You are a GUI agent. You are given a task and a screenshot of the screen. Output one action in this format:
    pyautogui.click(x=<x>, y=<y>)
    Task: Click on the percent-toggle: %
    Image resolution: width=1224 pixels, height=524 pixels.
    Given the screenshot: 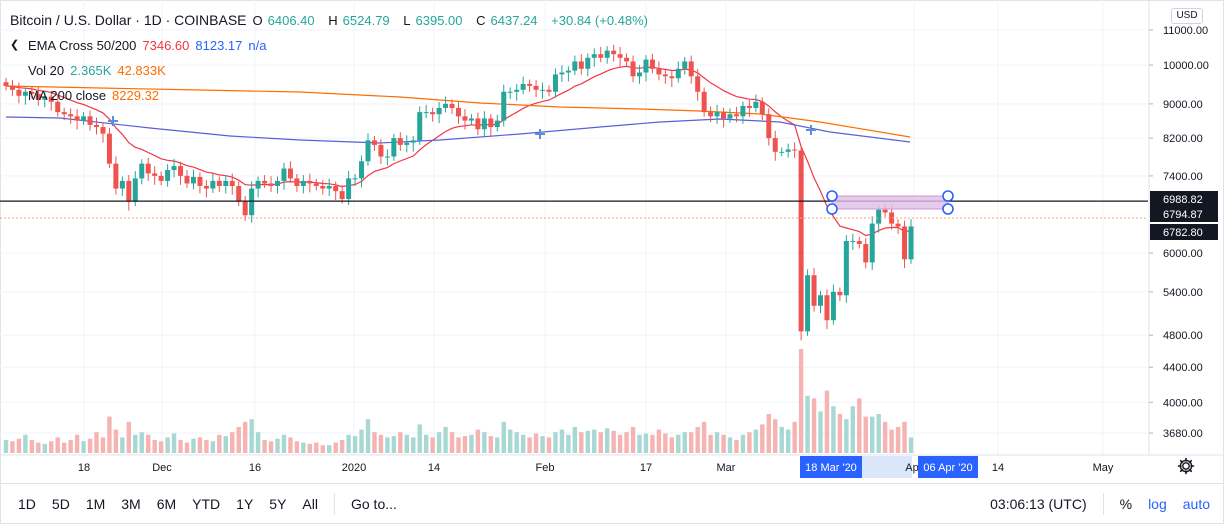 What is the action you would take?
    pyautogui.click(x=1126, y=504)
    